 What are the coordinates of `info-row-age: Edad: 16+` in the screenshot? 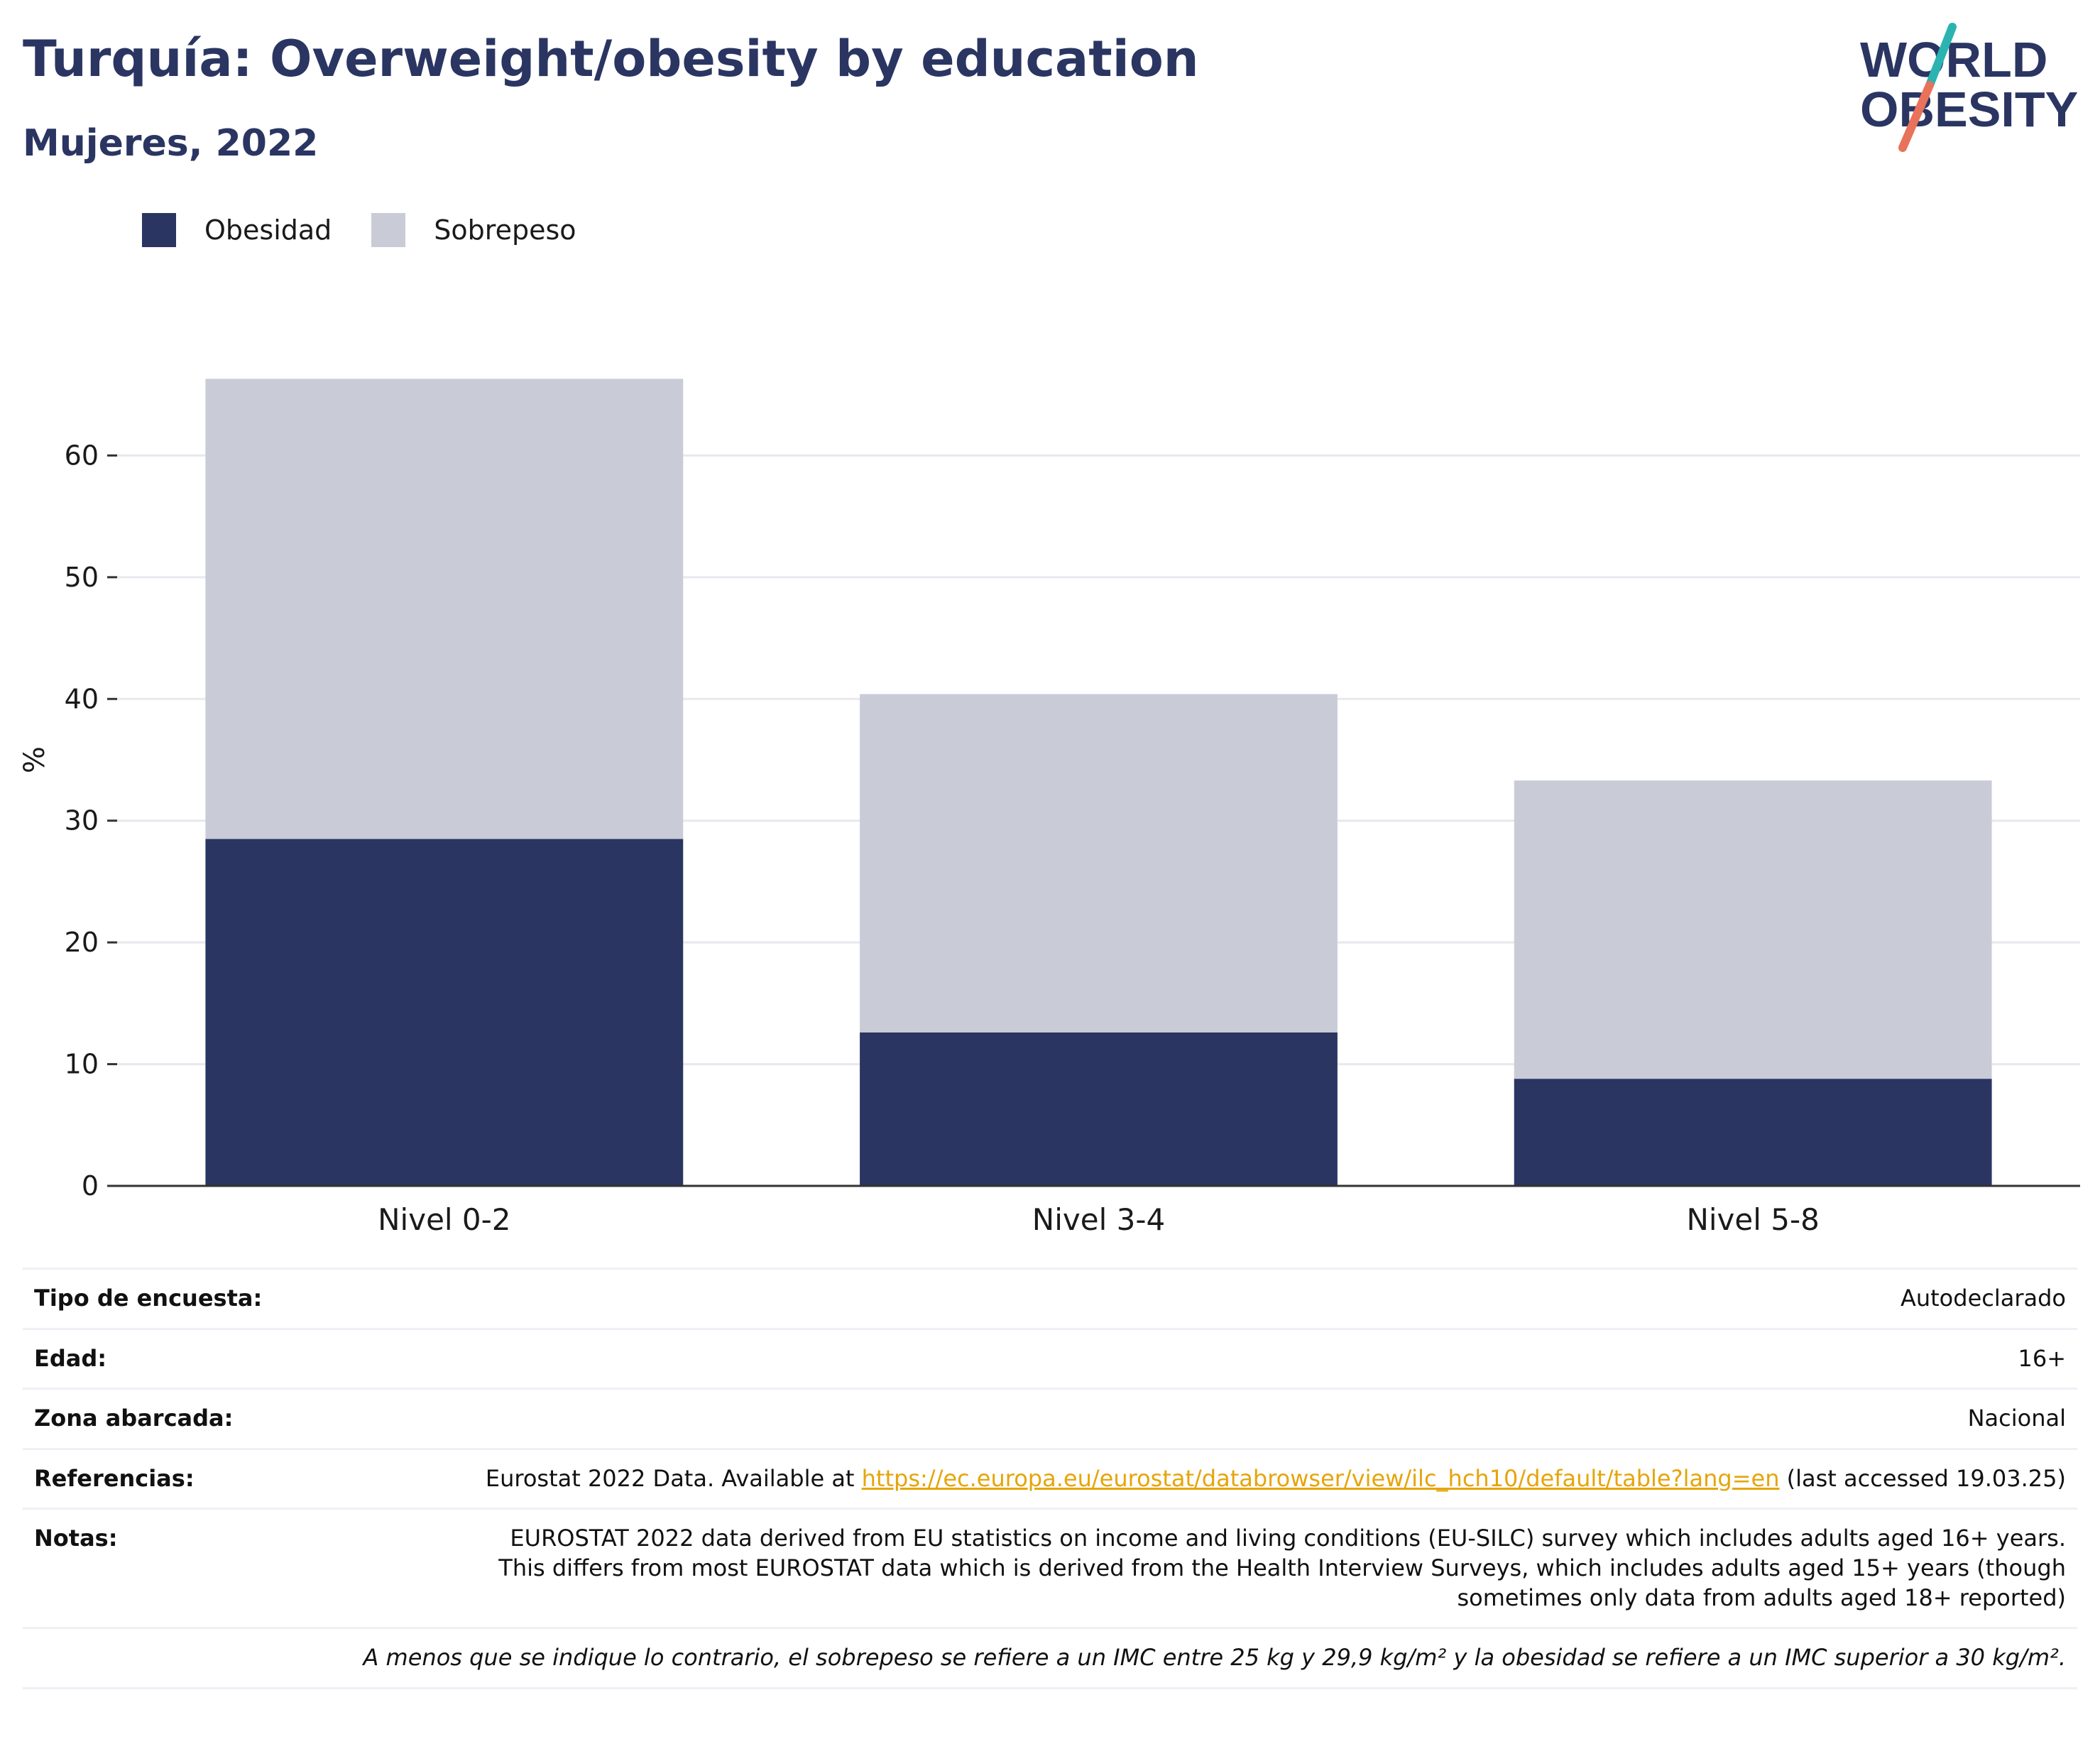 It's located at (1050, 1358).